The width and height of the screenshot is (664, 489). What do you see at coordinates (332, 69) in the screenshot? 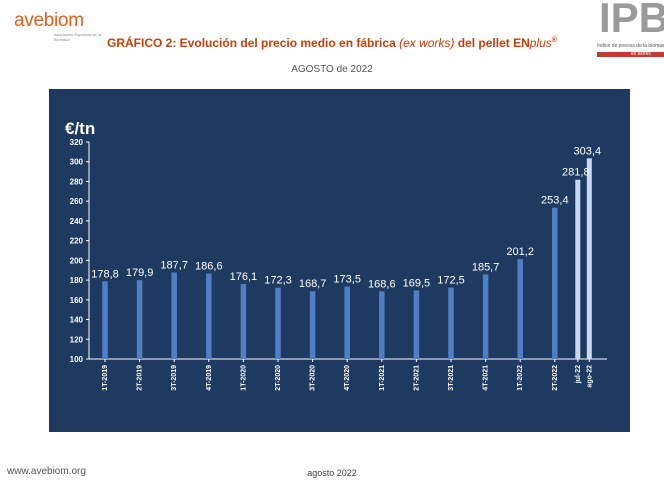
I see `chart-subtitle: AGOSTO de 2022` at bounding box center [332, 69].